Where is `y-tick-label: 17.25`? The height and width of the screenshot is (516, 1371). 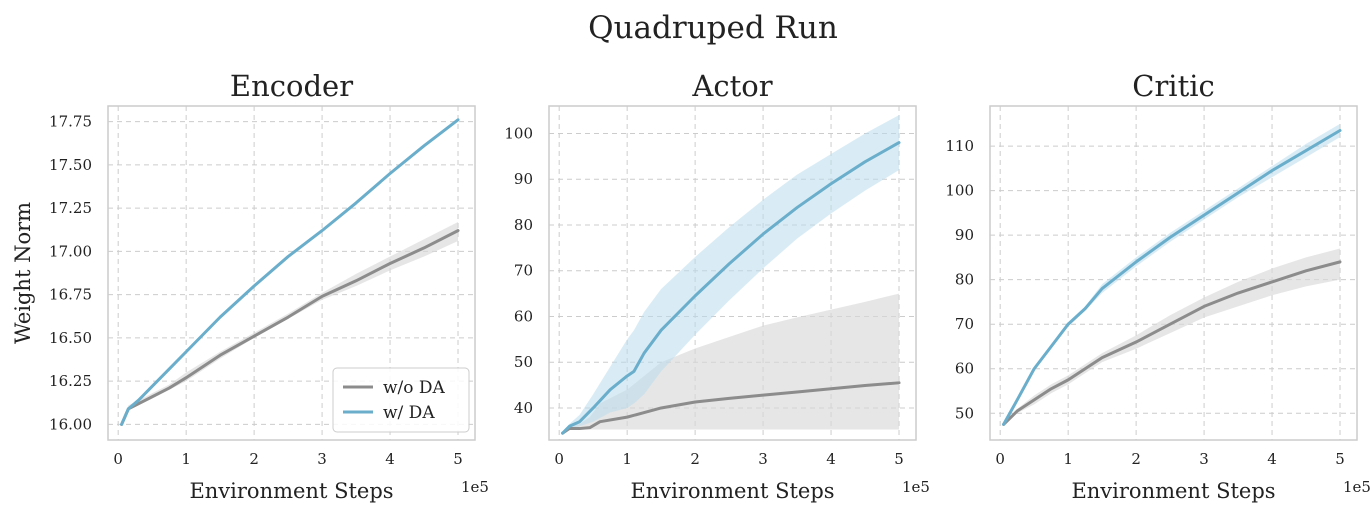 y-tick-label: 17.25 is located at coordinates (70, 208).